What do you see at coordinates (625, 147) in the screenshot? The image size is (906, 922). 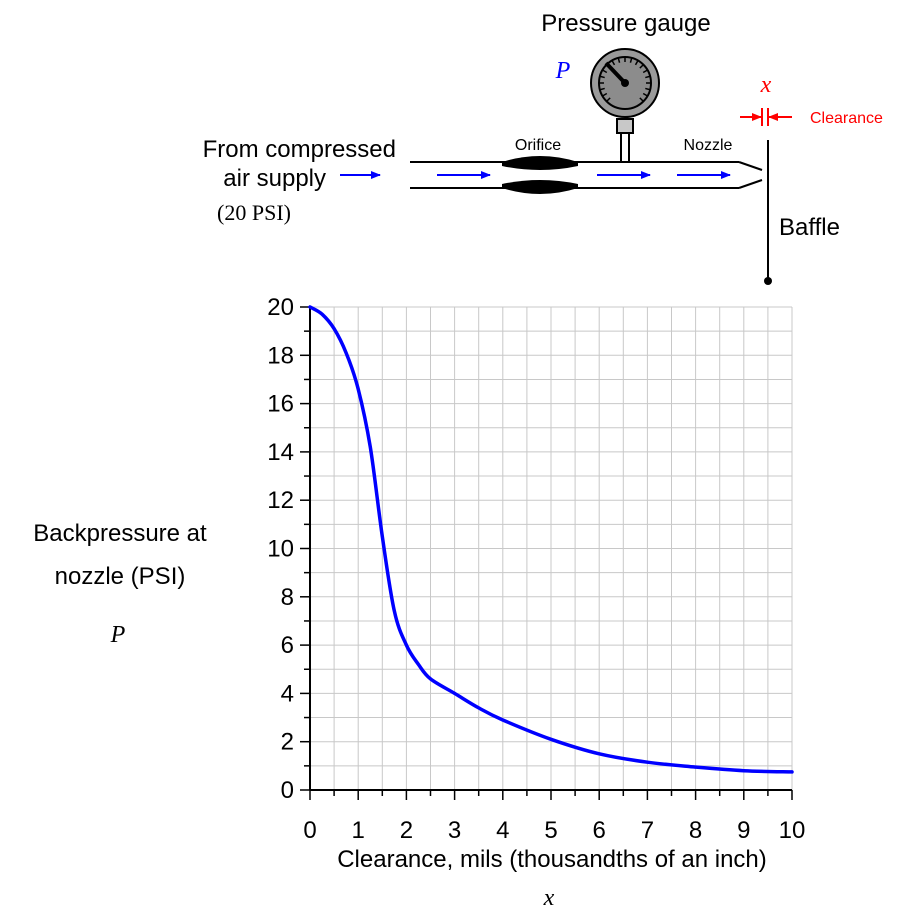 I see `gauge-tube` at bounding box center [625, 147].